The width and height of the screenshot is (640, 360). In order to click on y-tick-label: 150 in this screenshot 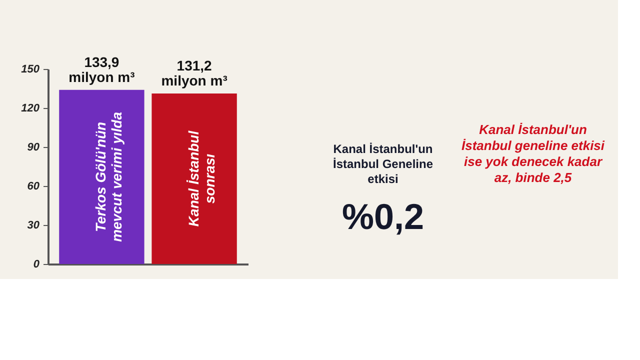, I will do `click(30, 70)`.